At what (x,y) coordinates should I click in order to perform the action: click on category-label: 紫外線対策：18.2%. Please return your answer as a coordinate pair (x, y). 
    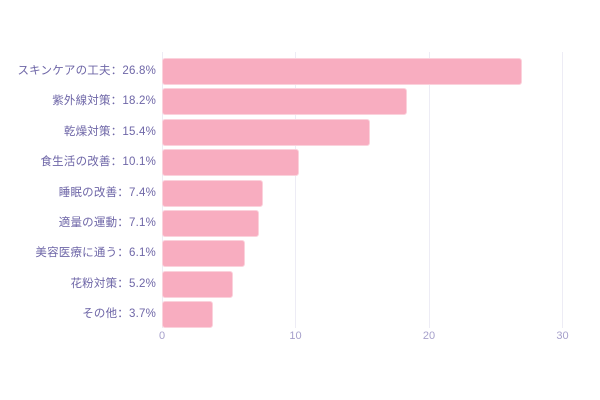
    Looking at the image, I should click on (104, 101).